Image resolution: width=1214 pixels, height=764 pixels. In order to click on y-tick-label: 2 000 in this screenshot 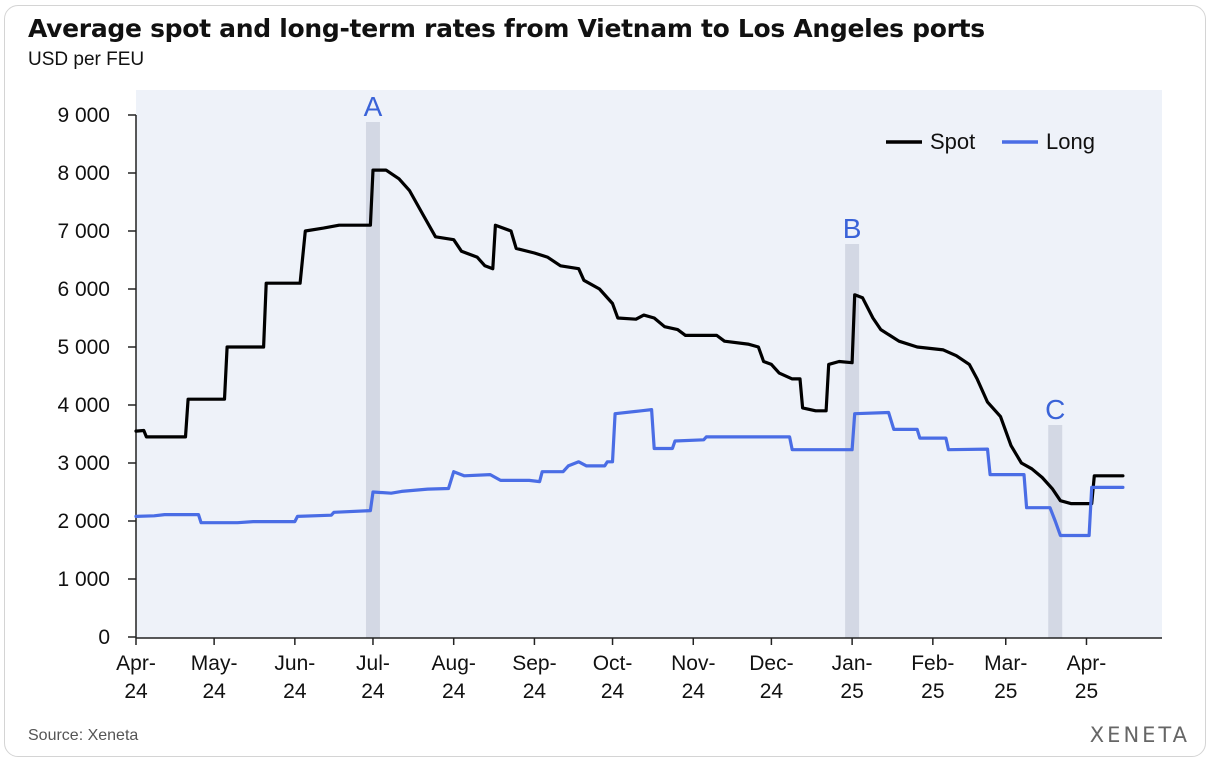, I will do `click(83, 521)`.